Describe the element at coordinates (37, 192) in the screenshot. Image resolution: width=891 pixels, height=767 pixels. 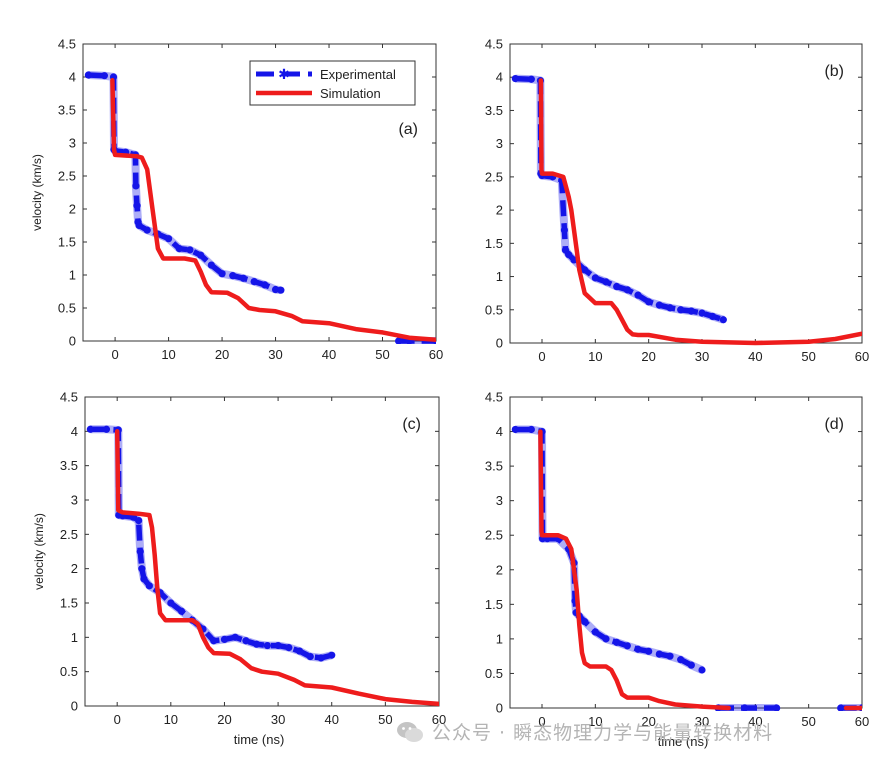
I see `y-axis-label: velocity (km/s)` at that location.